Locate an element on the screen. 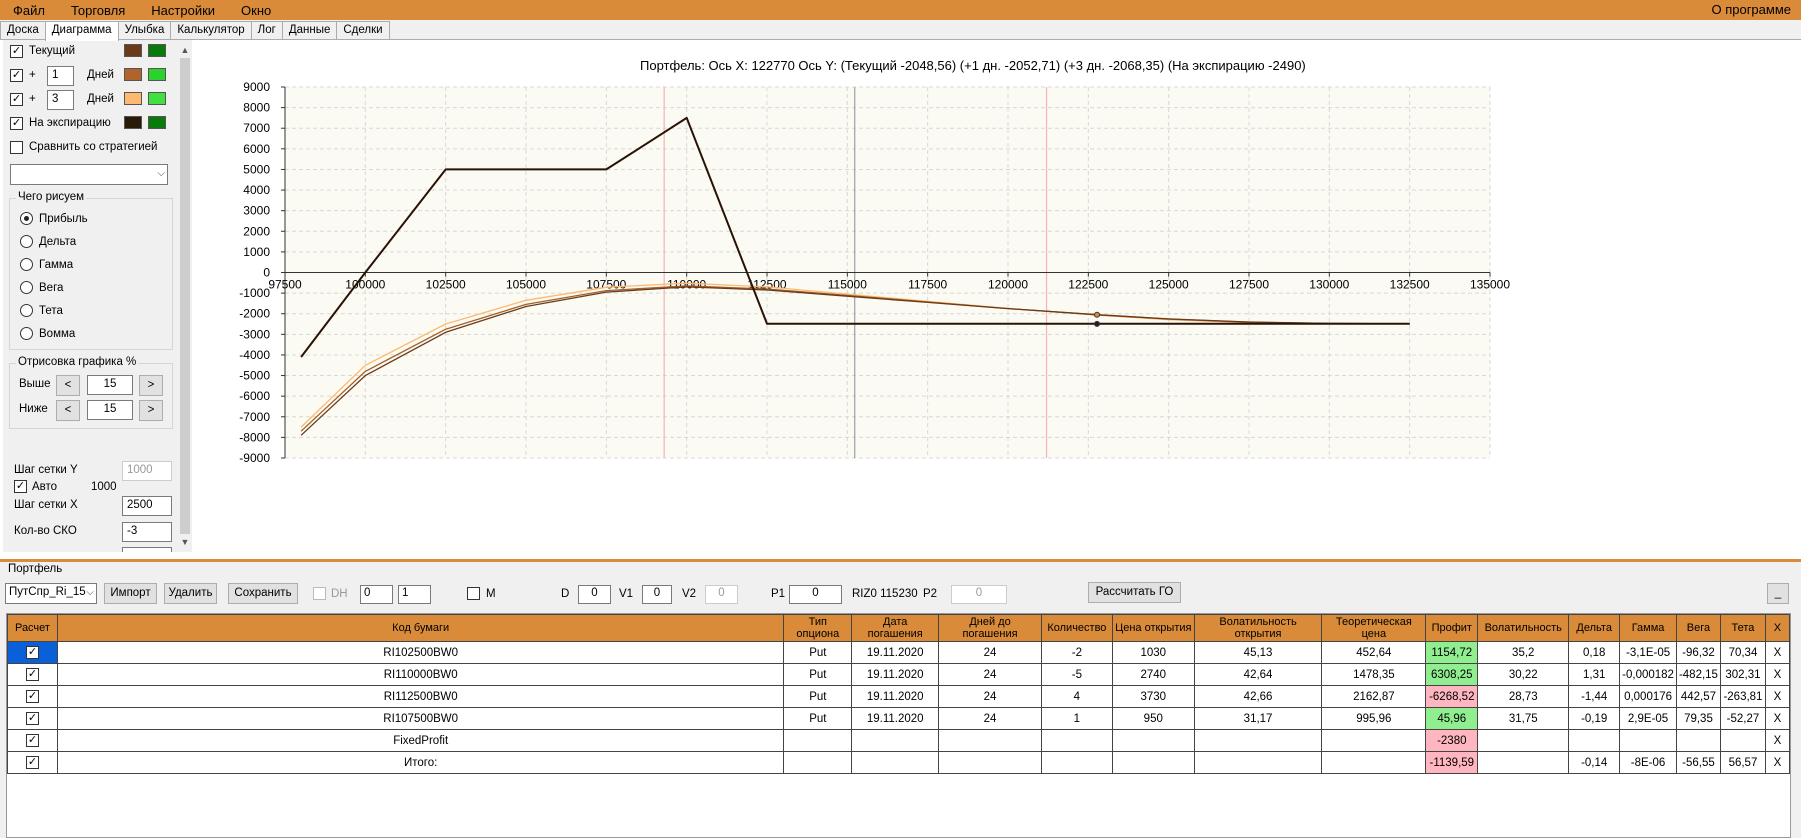 The height and width of the screenshot is (838, 1801). column-header: Теоретическая цена is located at coordinates (1374, 628).